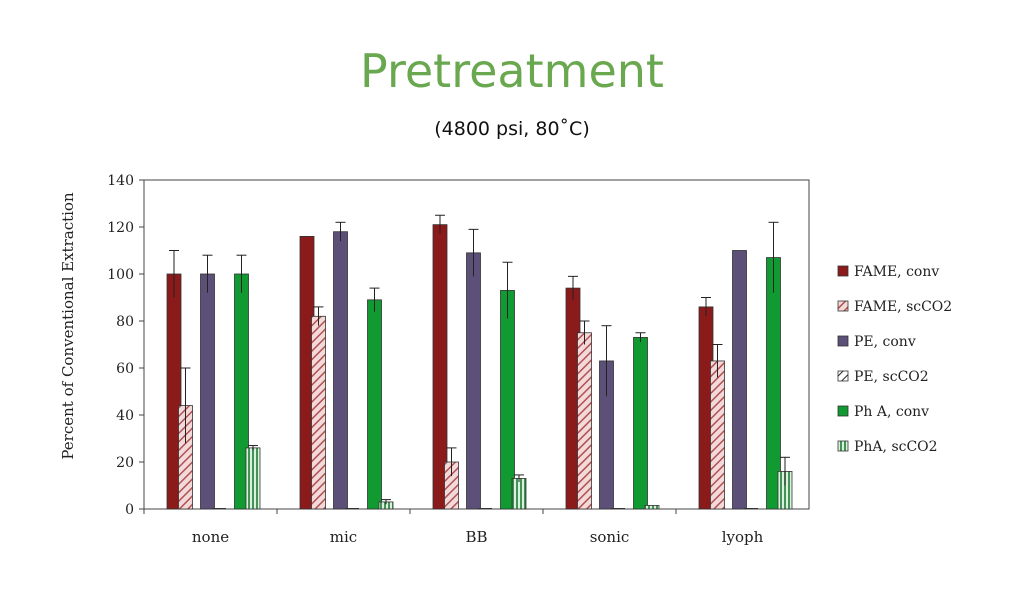  I want to click on y-tick-label: 20, so click(125, 463).